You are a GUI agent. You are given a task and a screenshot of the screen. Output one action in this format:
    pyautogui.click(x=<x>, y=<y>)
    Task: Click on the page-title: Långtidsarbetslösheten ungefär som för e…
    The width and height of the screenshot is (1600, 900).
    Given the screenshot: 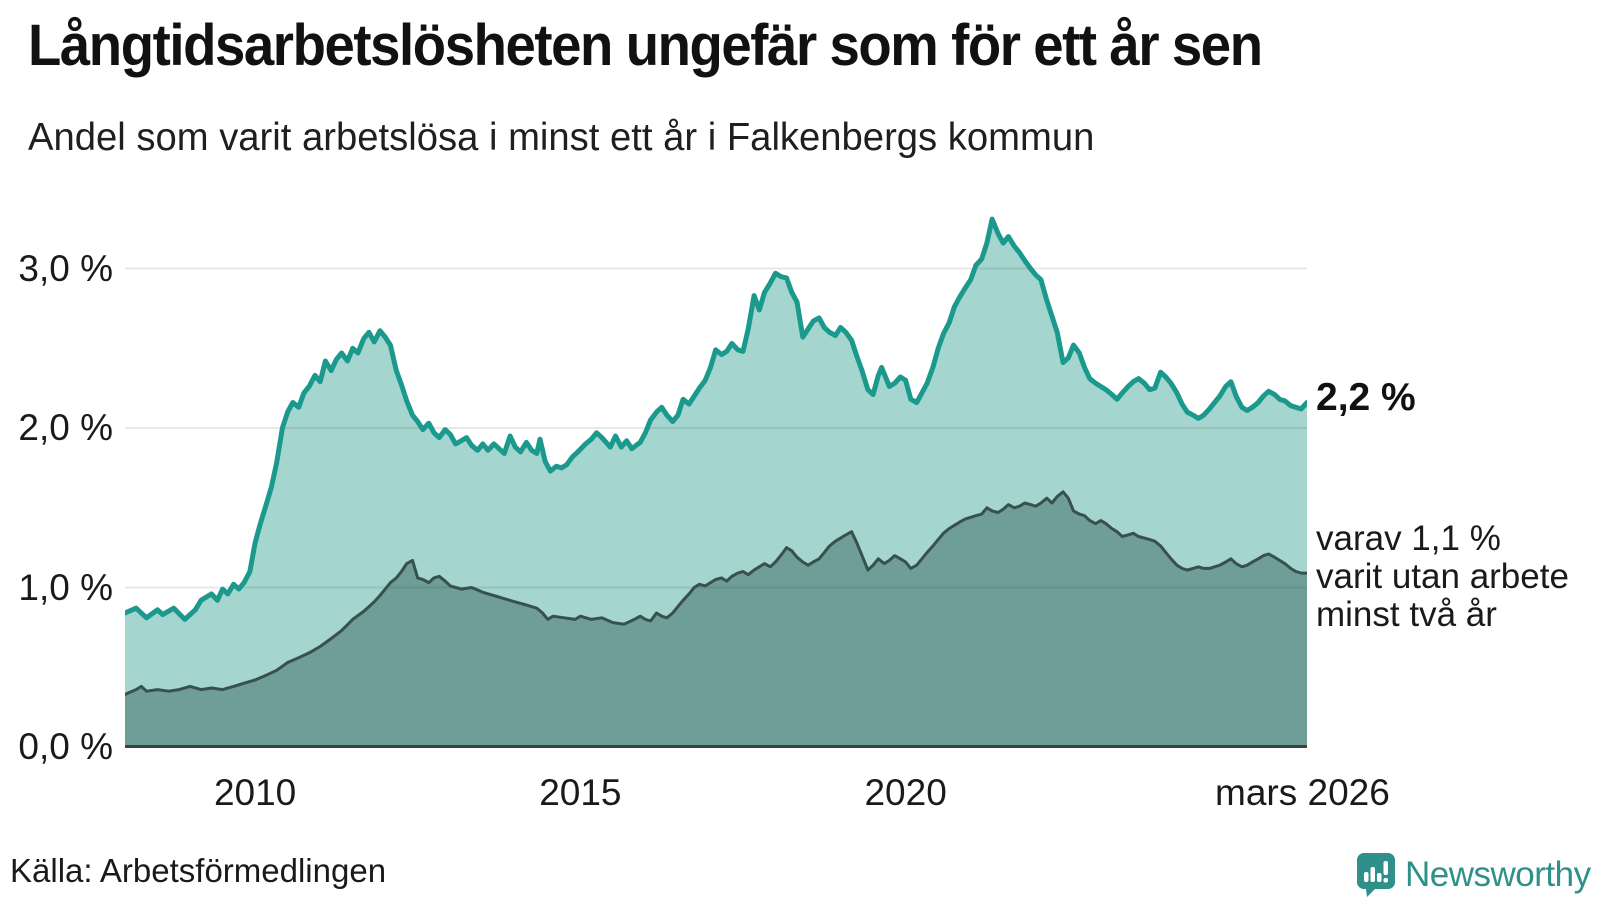 What is the action you would take?
    pyautogui.click(x=645, y=45)
    